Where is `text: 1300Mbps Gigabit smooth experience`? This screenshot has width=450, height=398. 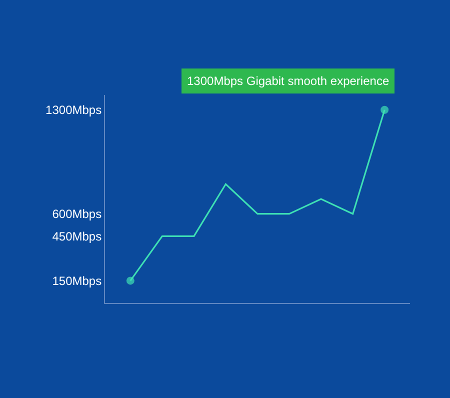
text: 1300Mbps Gigabit smooth experience is located at coordinates (288, 81).